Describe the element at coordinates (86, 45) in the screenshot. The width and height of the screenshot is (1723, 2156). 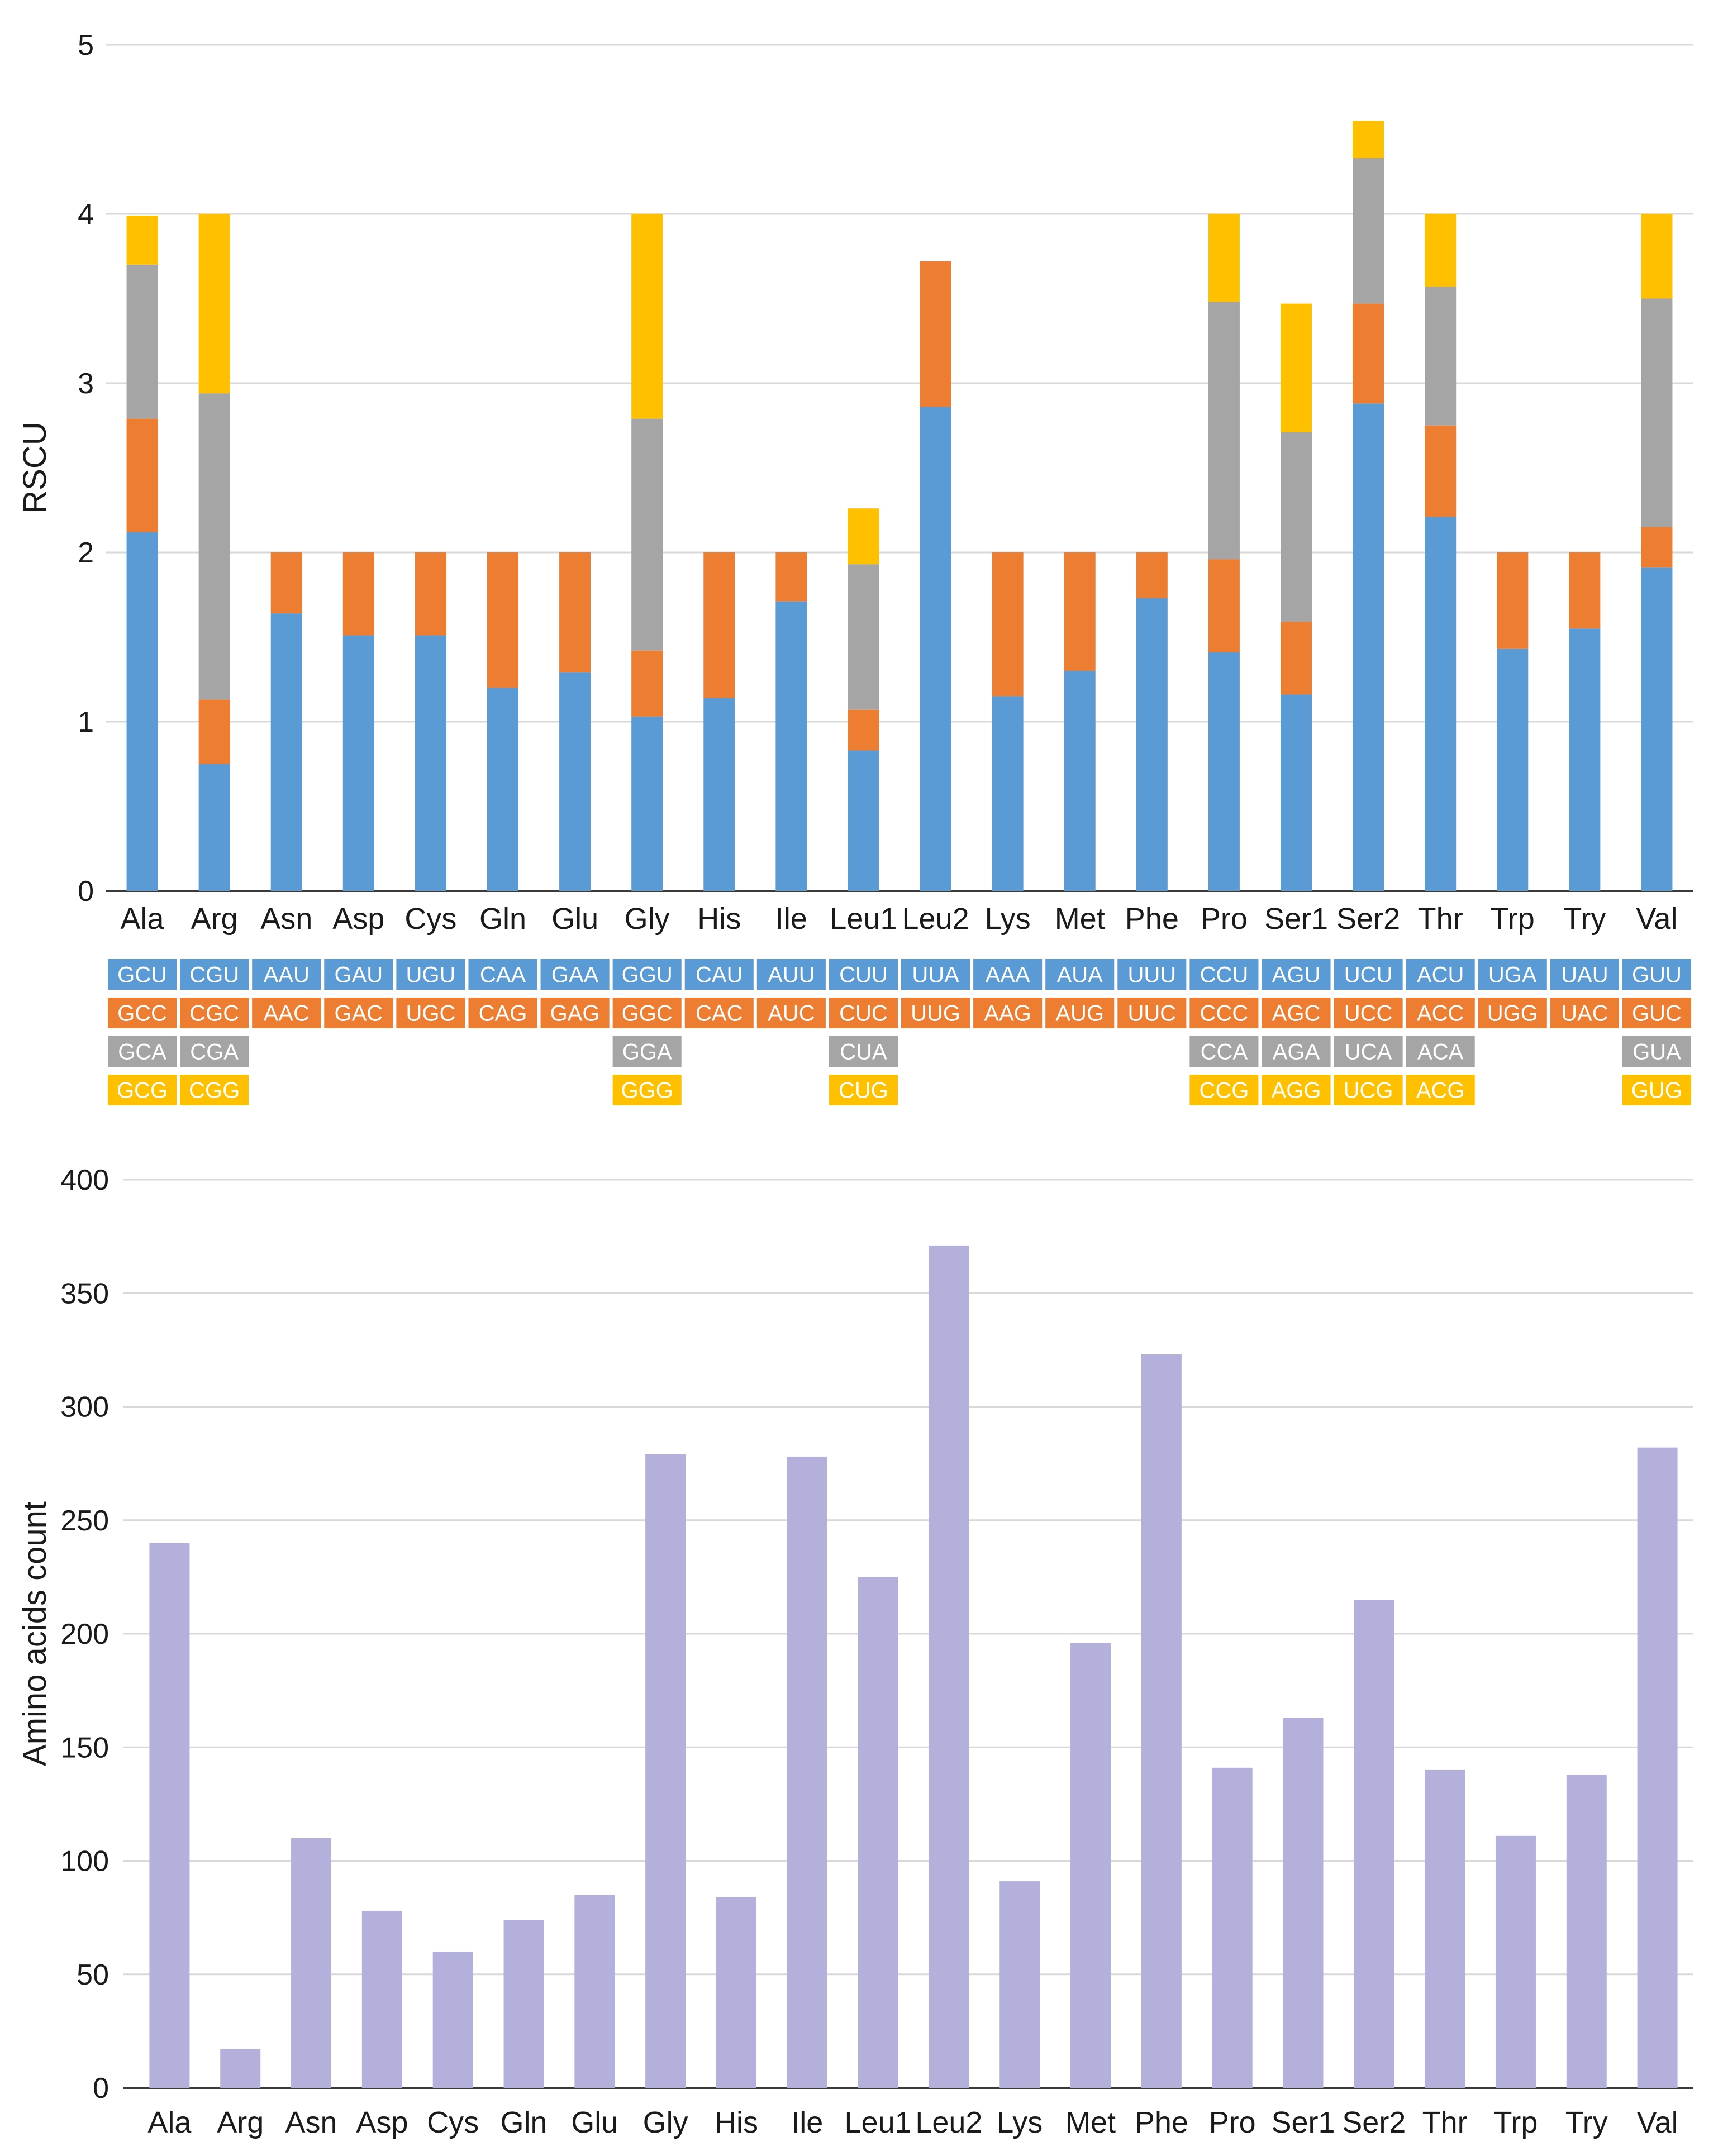
I see `y-tick-label: 5` at that location.